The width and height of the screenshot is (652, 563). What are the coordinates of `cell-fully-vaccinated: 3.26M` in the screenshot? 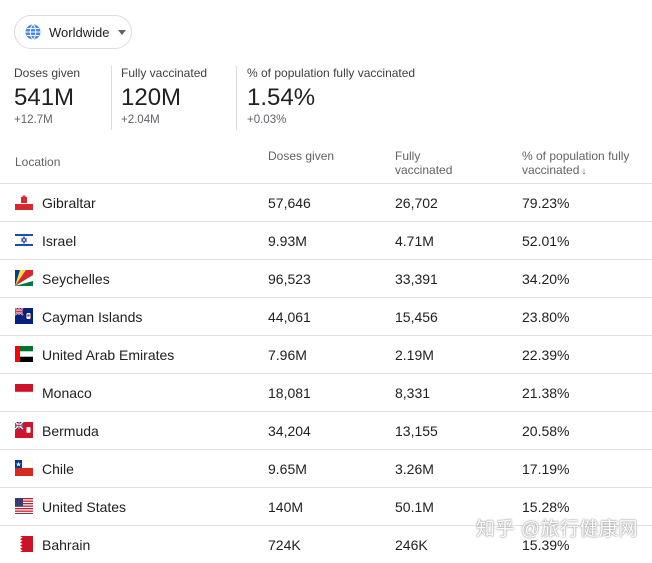 It's located at (414, 469).